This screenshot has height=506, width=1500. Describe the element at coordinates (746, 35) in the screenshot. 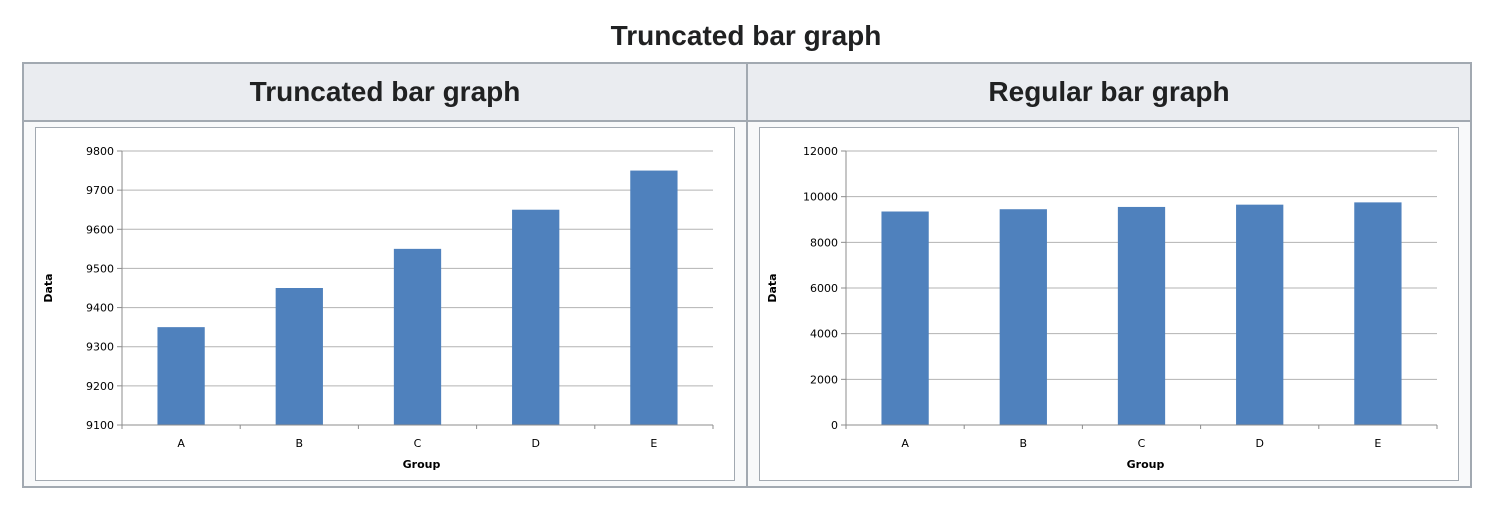

I see `page-title: Truncated bar graph` at that location.